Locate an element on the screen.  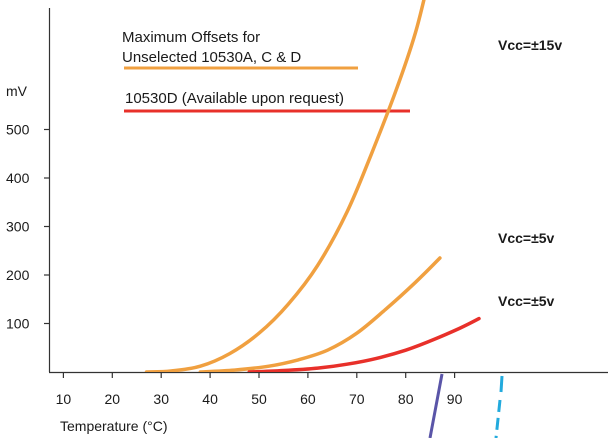
y-ticks: 100 200 300 400 500 is located at coordinates (28, 227).